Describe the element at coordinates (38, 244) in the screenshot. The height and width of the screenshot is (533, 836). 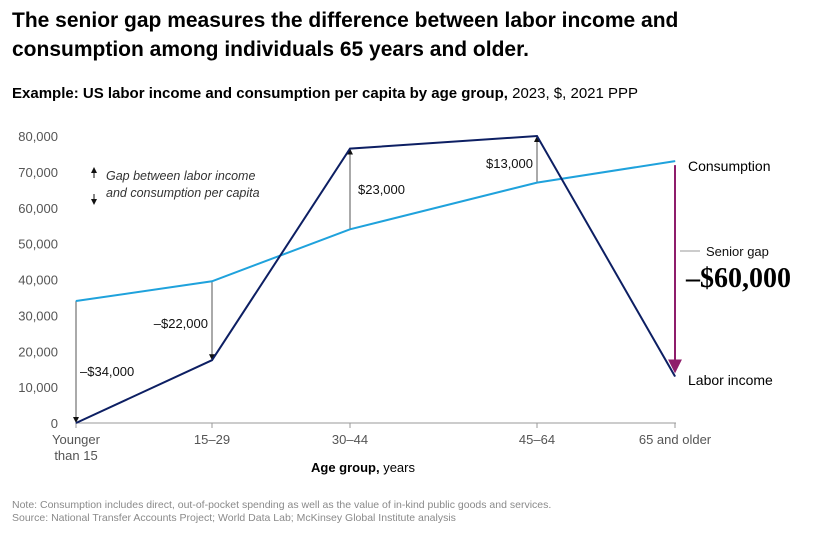
I see `y-tick-label: 50,000` at that location.